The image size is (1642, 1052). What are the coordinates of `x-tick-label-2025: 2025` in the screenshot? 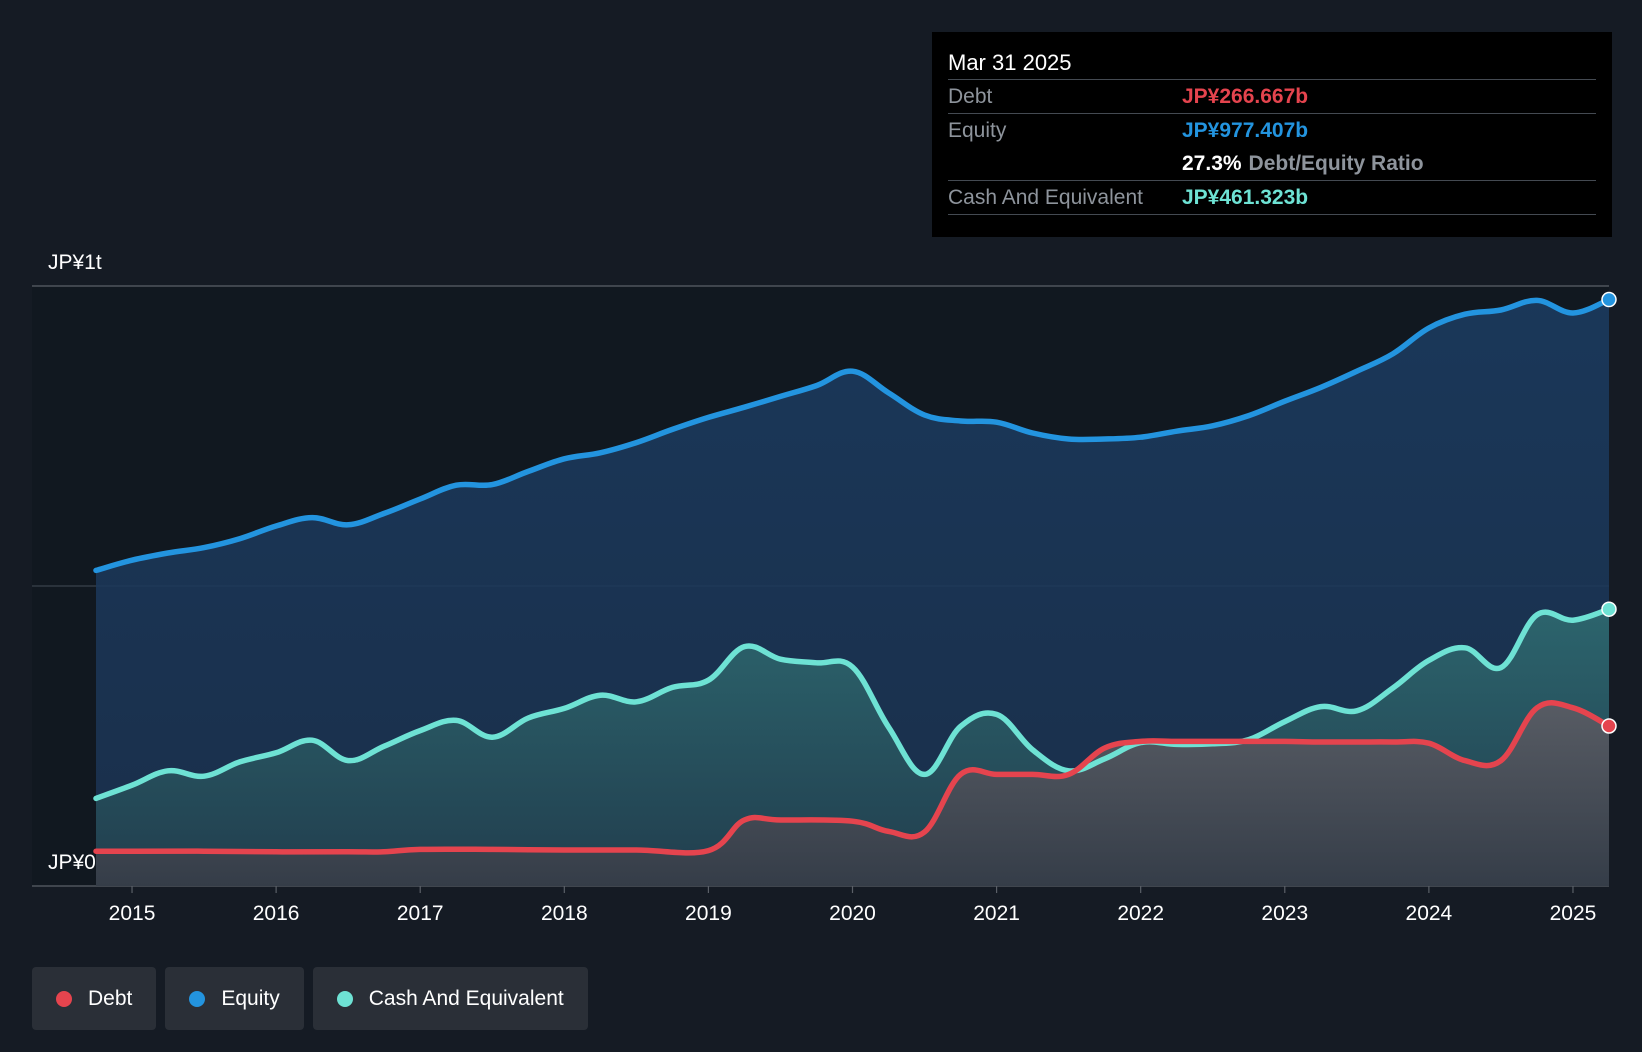 It's located at (1573, 913).